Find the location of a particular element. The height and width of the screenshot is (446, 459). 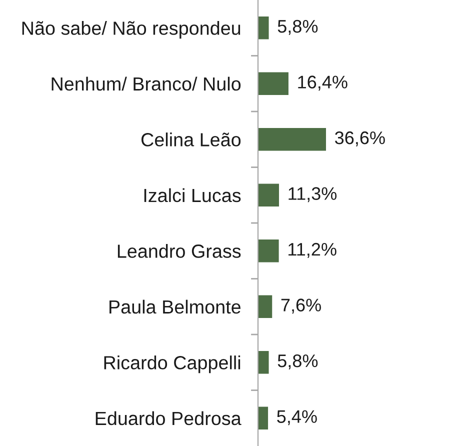

data-label: 16,4% is located at coordinates (323, 83).